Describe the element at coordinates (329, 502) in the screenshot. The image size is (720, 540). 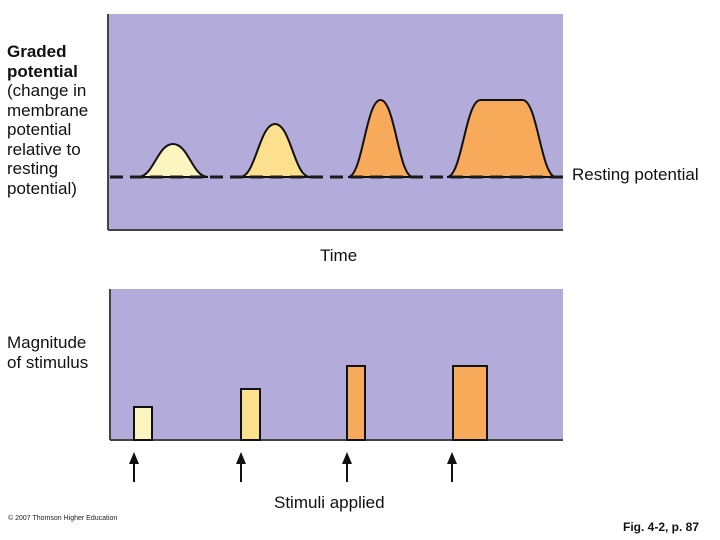
I see `stimuli-applied-label: Stimuli applied` at that location.